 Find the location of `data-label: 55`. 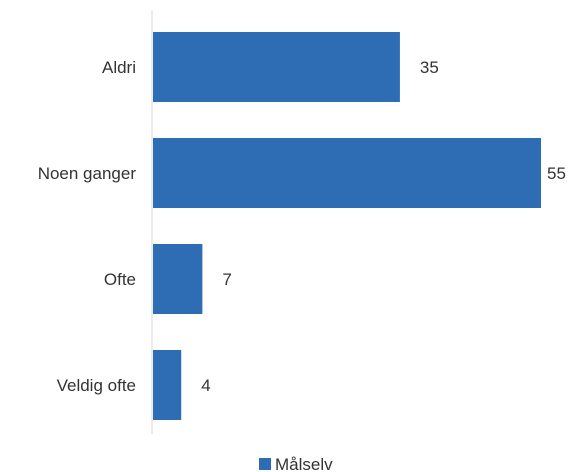

data-label: 55 is located at coordinates (556, 173).